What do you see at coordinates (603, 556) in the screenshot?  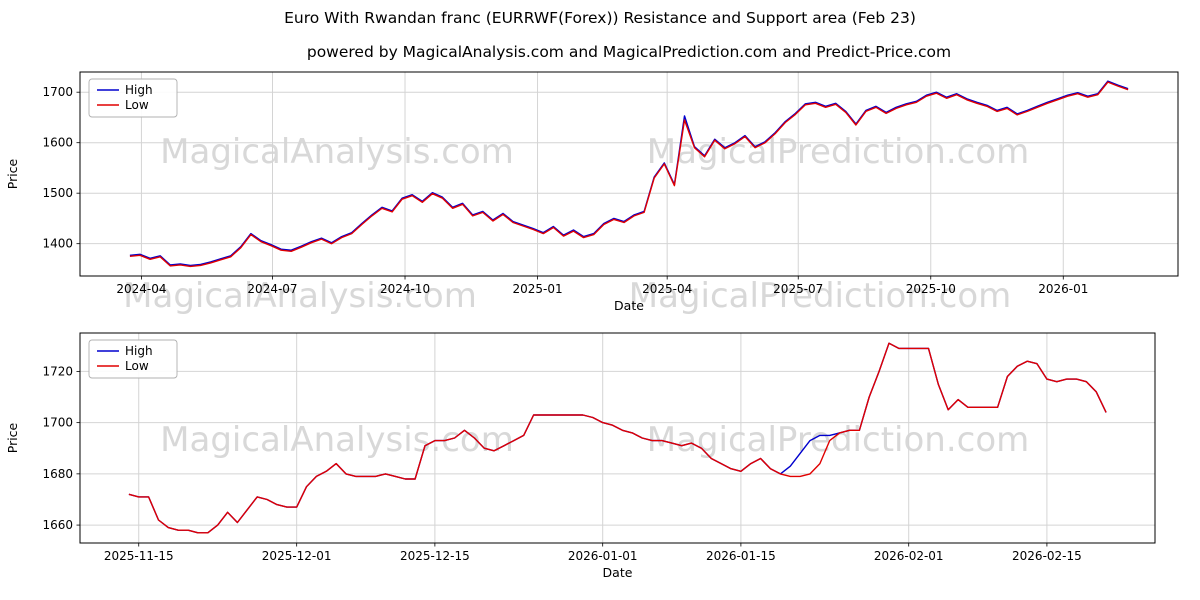 I see `x-tick-label: 2026-01-01` at bounding box center [603, 556].